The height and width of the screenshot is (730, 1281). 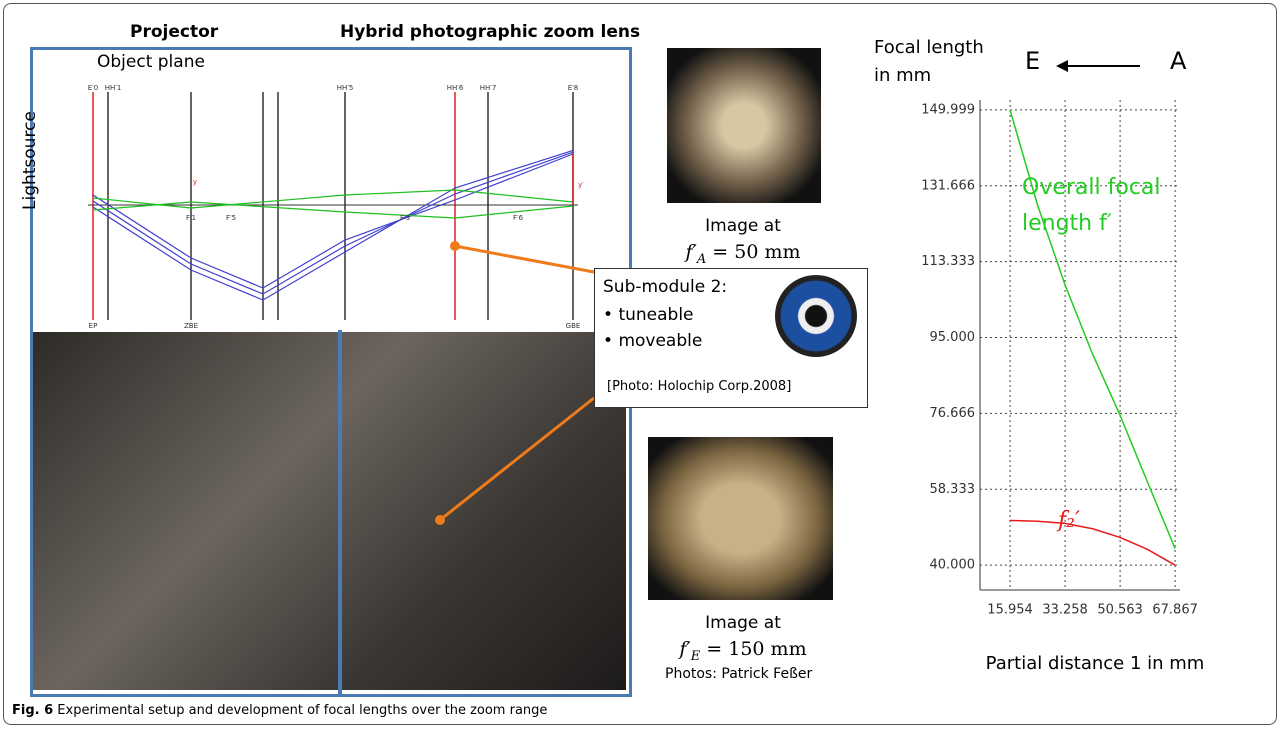 I want to click on diagram-label: ZBE, so click(x=191, y=326).